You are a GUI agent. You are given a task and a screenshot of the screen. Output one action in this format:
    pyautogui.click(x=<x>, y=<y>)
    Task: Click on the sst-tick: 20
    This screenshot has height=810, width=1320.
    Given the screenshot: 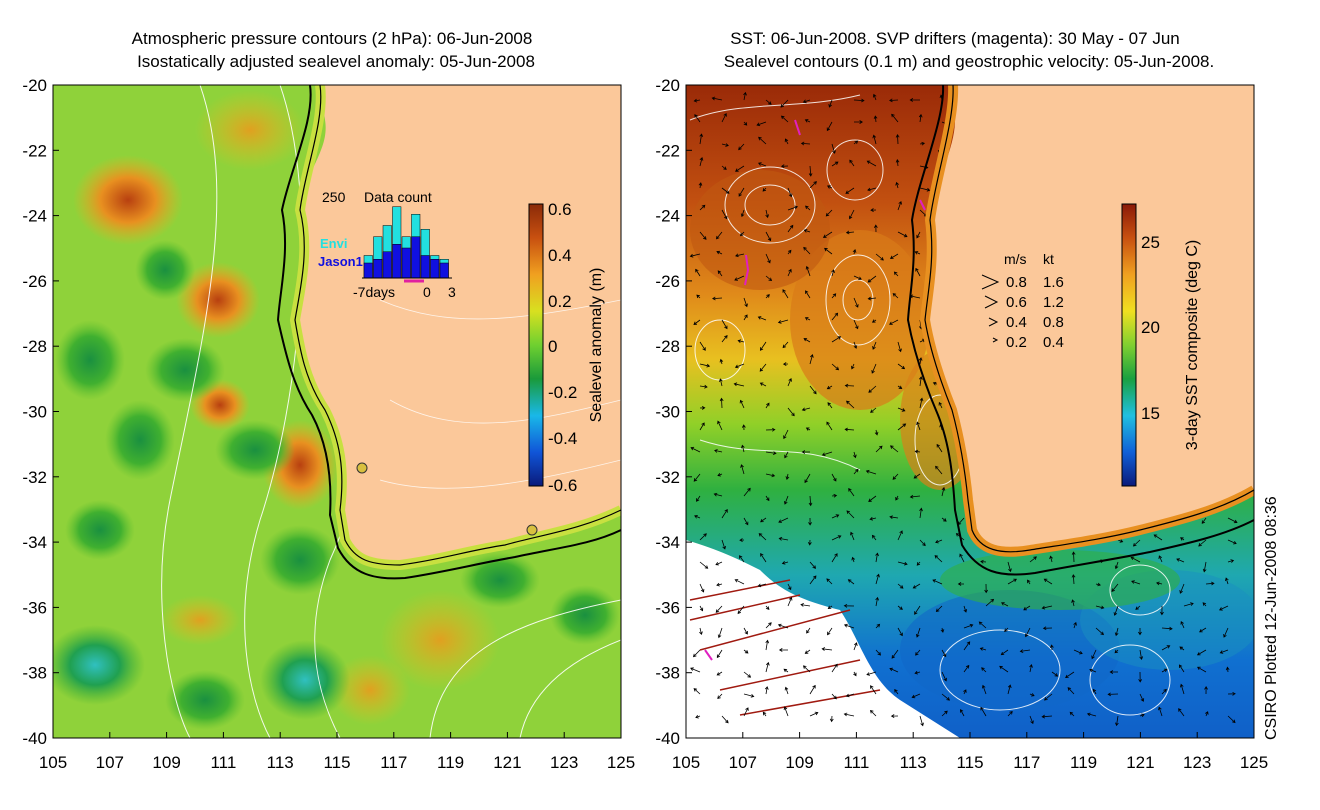 What is the action you would take?
    pyautogui.click(x=1150, y=327)
    